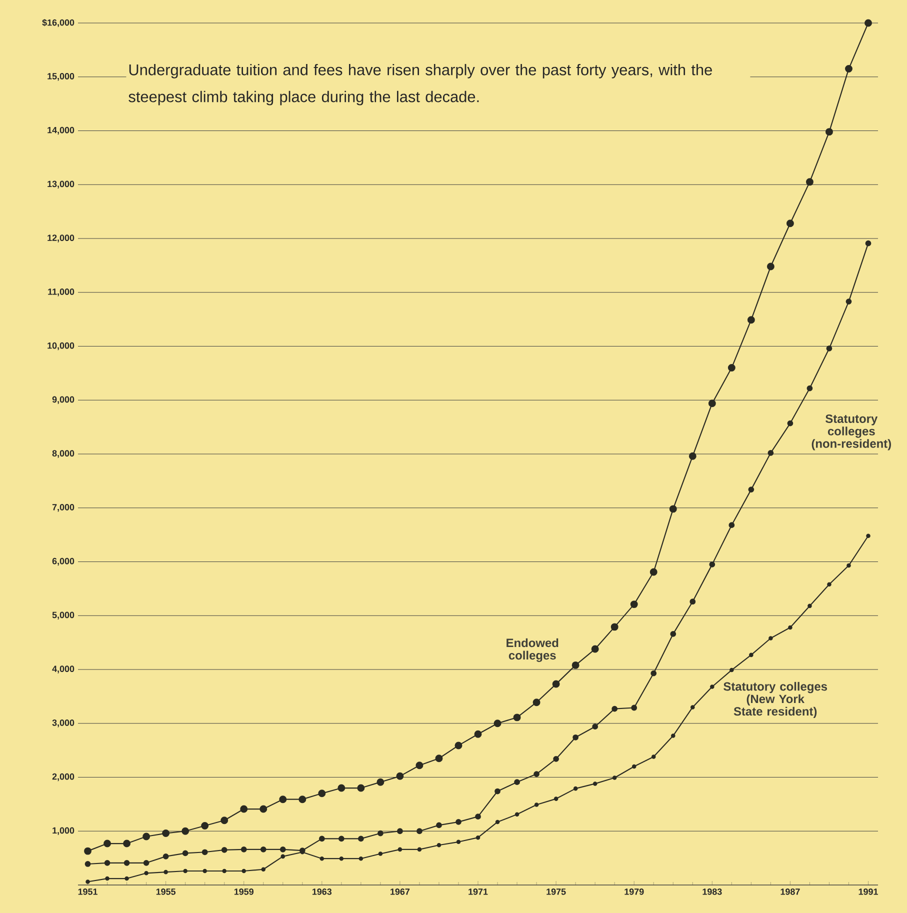 The height and width of the screenshot is (913, 907). Describe the element at coordinates (790, 891) in the screenshot. I see `x-tick-label: 1987` at that location.